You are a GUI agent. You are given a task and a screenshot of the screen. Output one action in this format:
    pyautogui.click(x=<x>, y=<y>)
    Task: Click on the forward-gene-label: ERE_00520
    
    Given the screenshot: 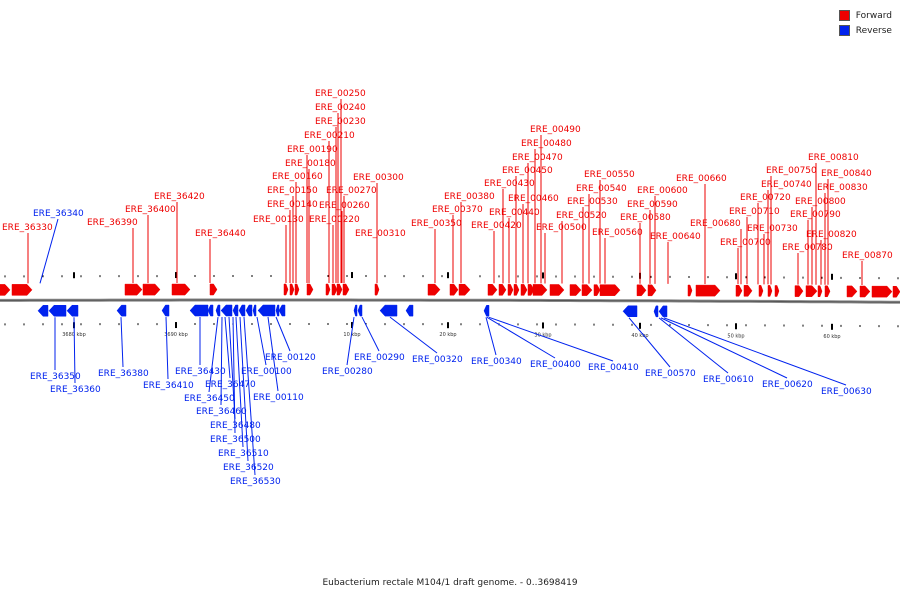 What is the action you would take?
    pyautogui.click(x=581, y=216)
    